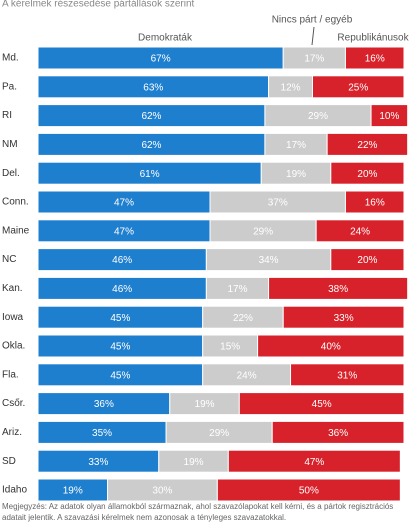 This screenshot has width=410, height=531. What do you see at coordinates (10, 58) in the screenshot?
I see `category-label: Md.` at bounding box center [10, 58].